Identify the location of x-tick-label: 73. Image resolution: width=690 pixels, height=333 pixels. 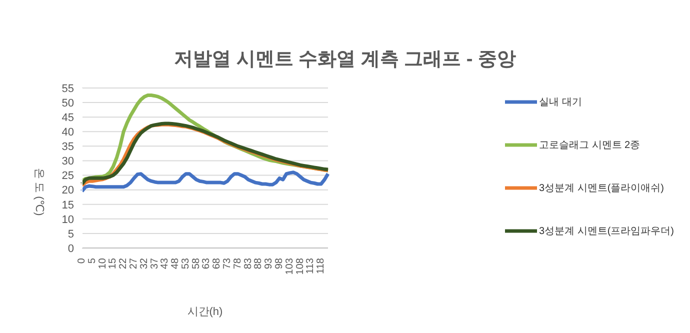
(228, 264).